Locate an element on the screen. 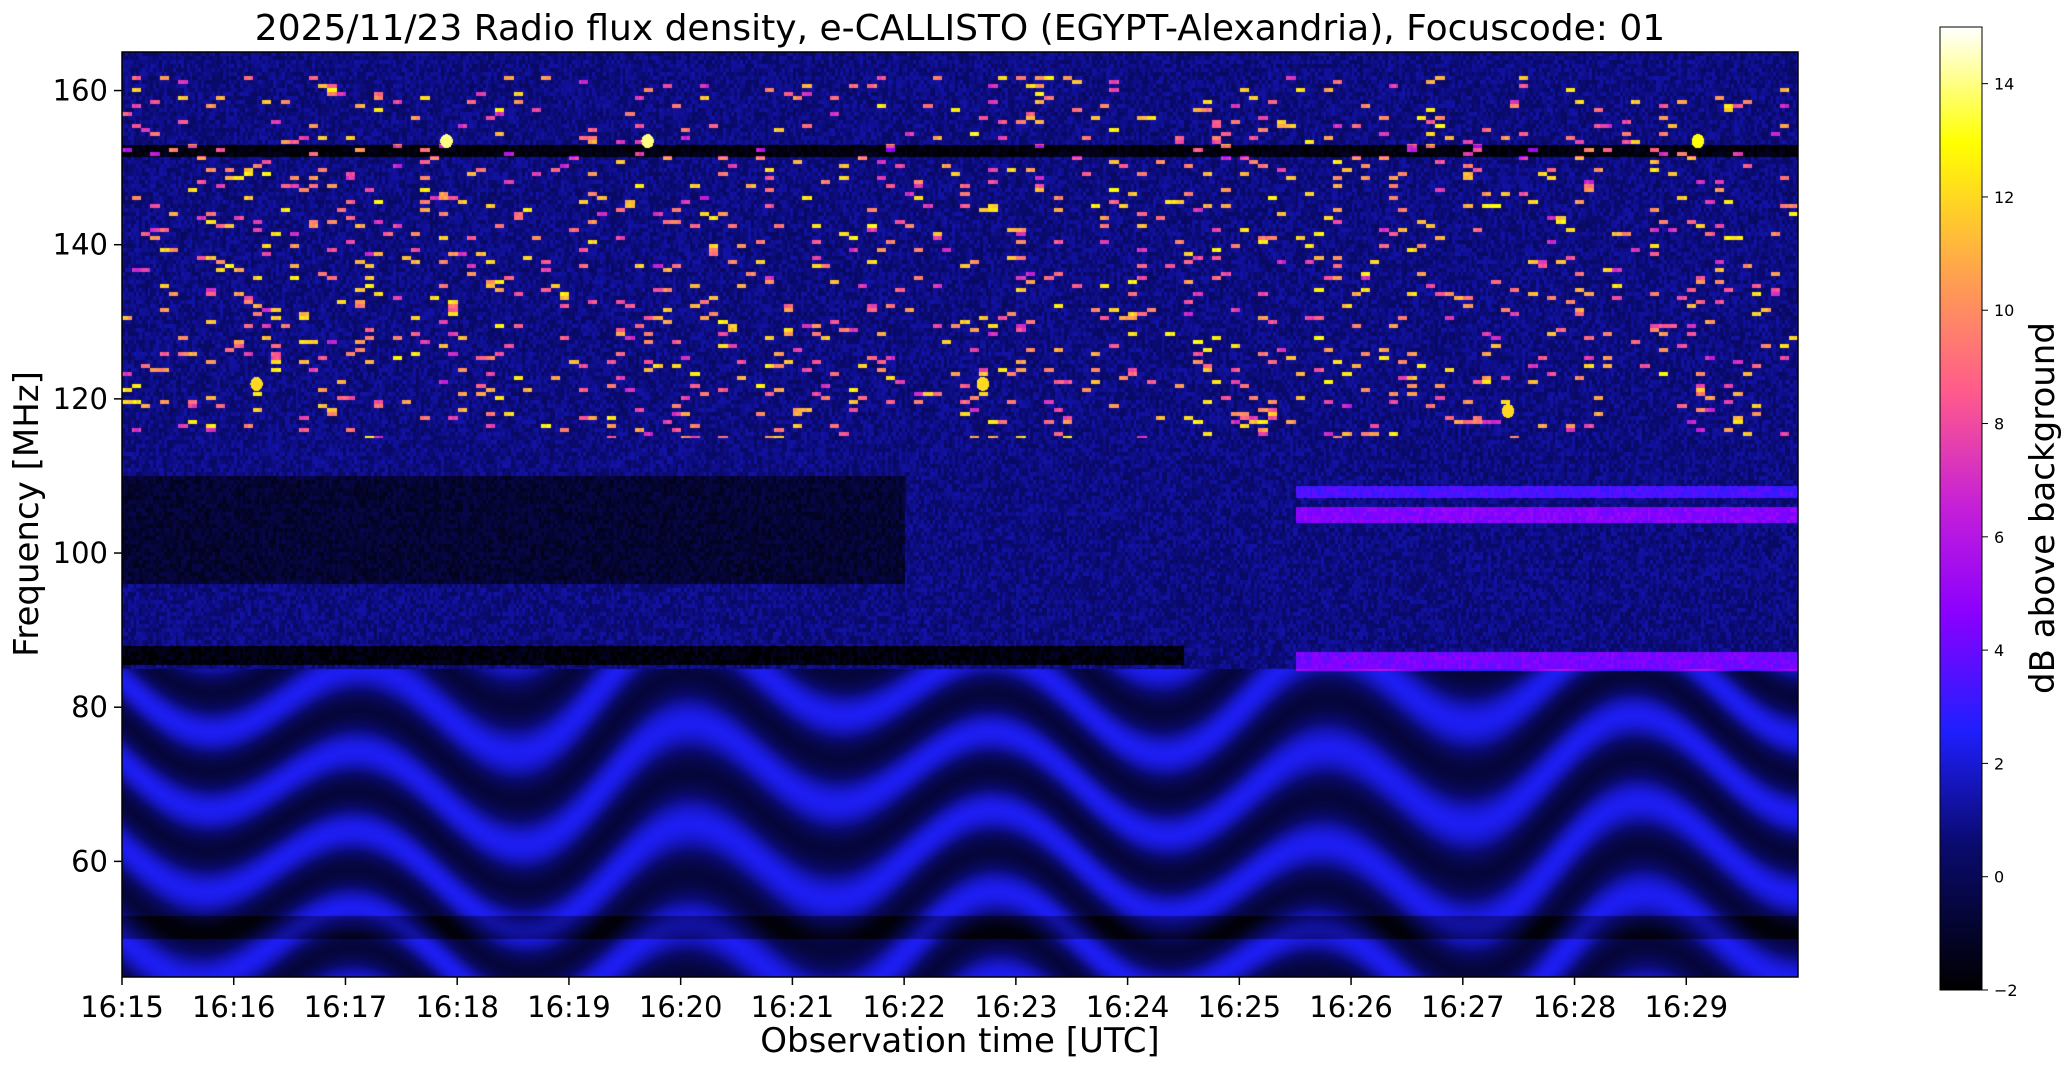 The height and width of the screenshot is (1067, 2066). y-tick-label: 140 is located at coordinates (80, 245).